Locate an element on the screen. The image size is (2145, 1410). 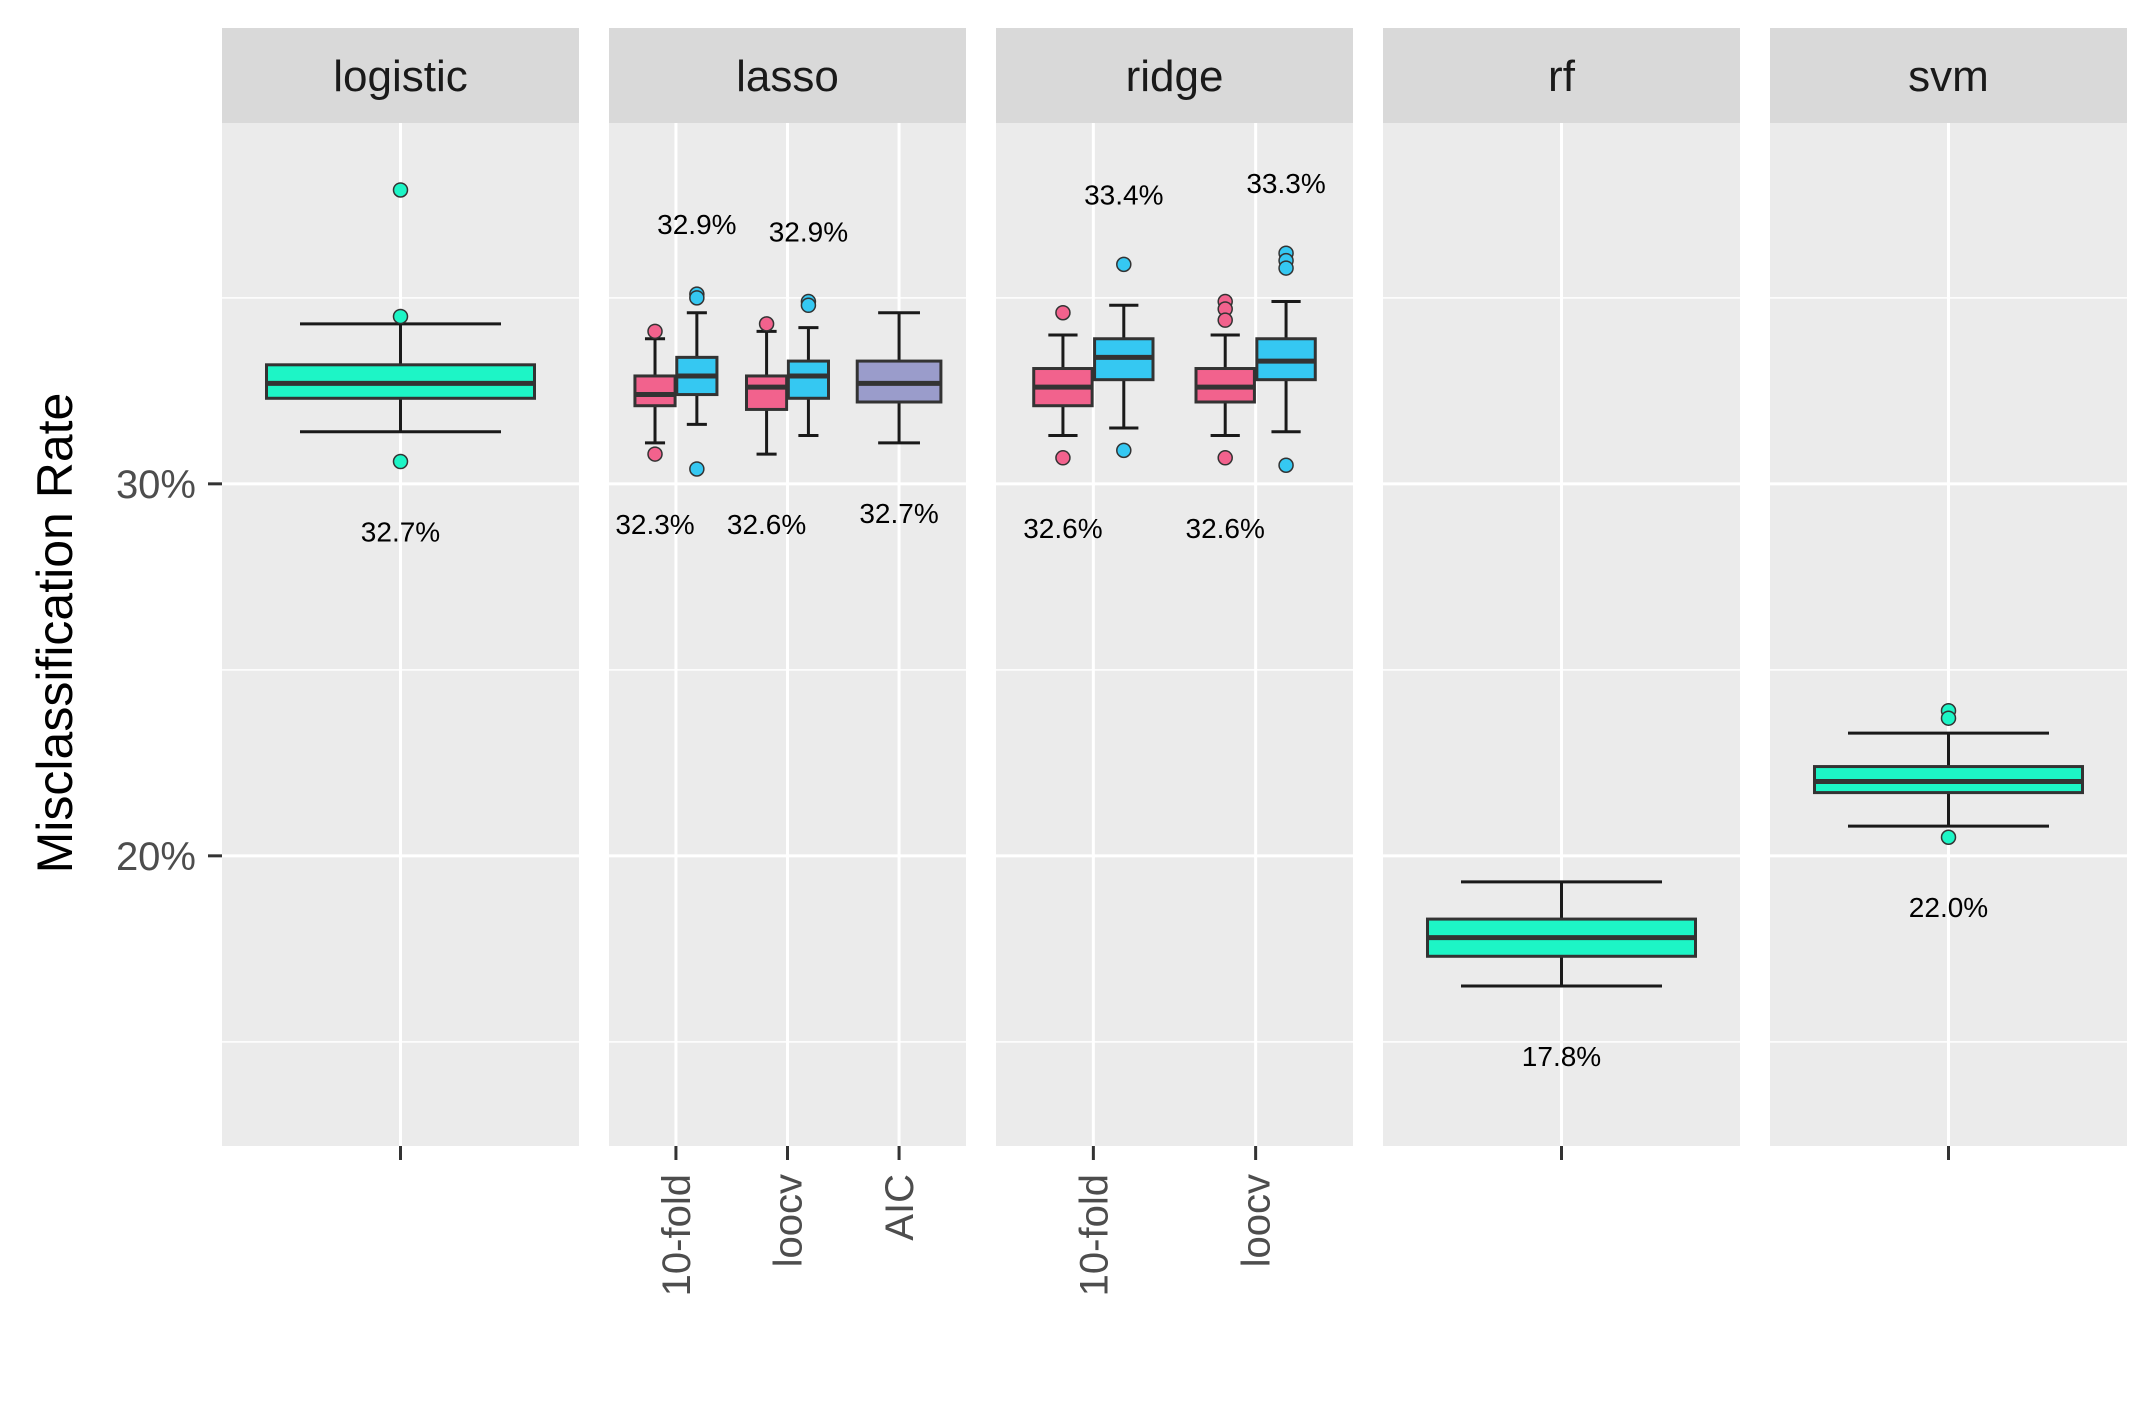
box-lasso-loocv-blue: 32.9% is located at coordinates (808, 327).